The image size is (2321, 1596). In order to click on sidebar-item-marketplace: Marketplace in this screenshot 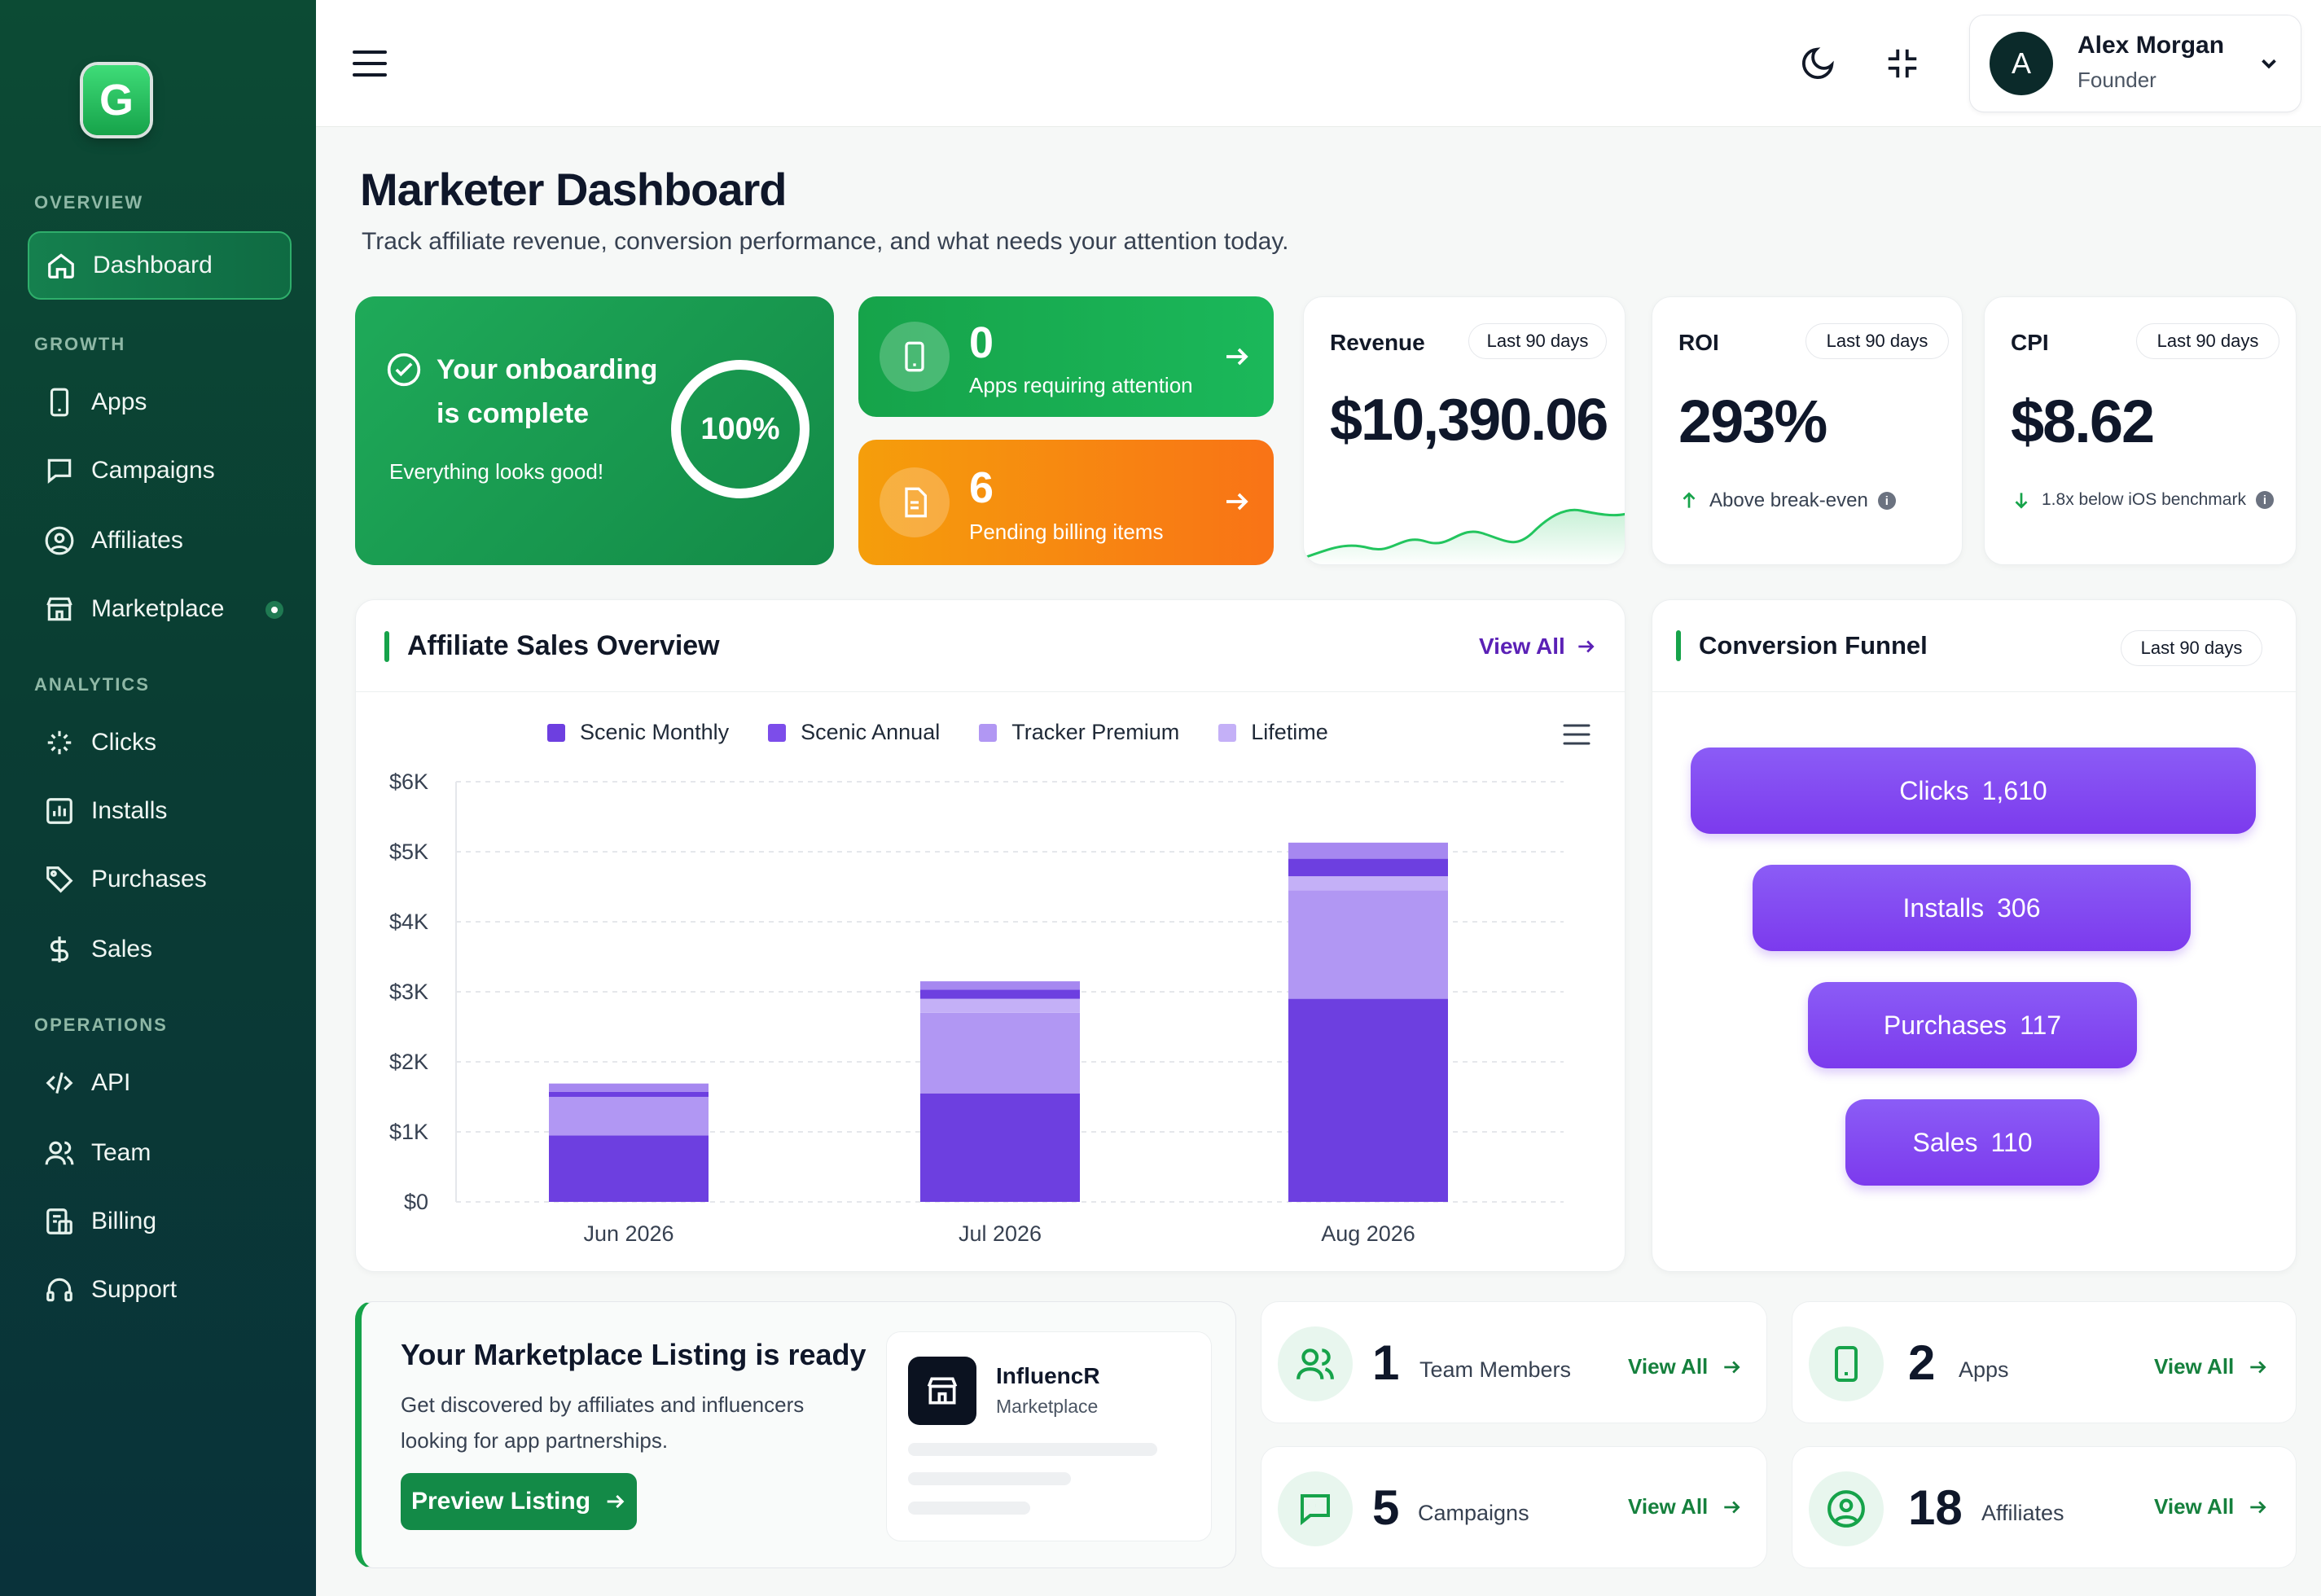, I will do `click(160, 609)`.